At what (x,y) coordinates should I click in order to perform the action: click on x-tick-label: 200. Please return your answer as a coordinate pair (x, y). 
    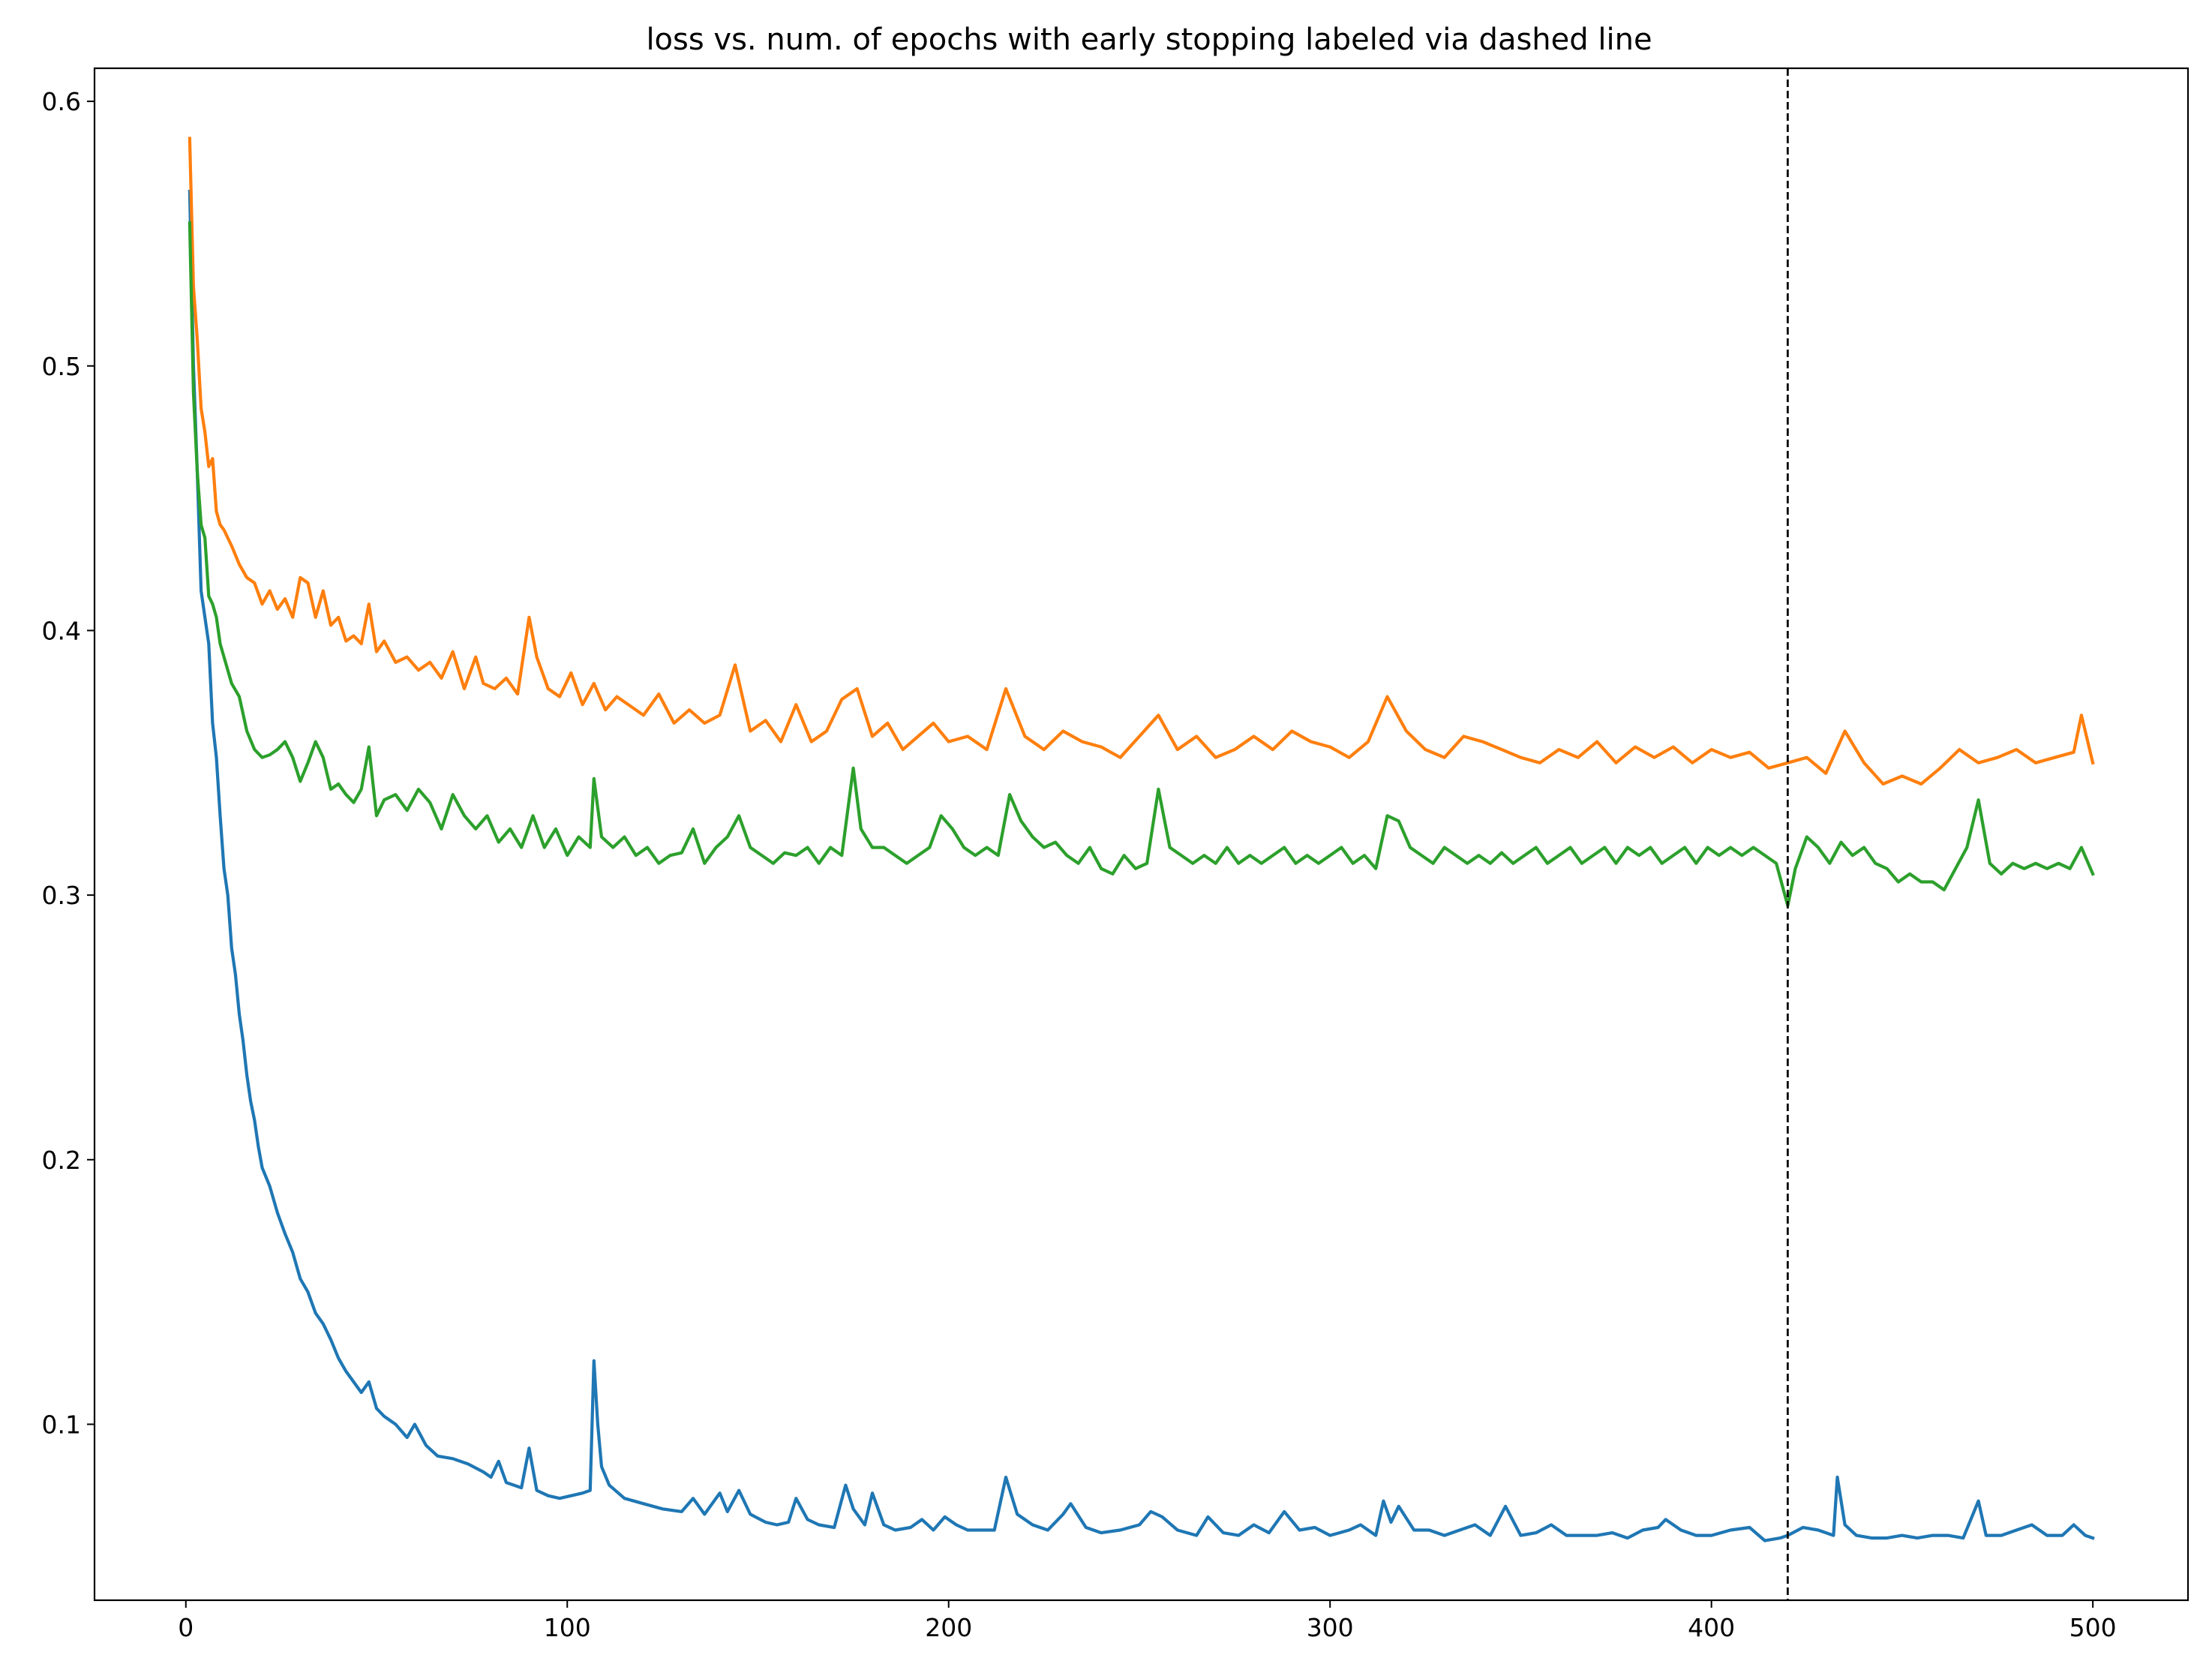
    Looking at the image, I should click on (948, 1627).